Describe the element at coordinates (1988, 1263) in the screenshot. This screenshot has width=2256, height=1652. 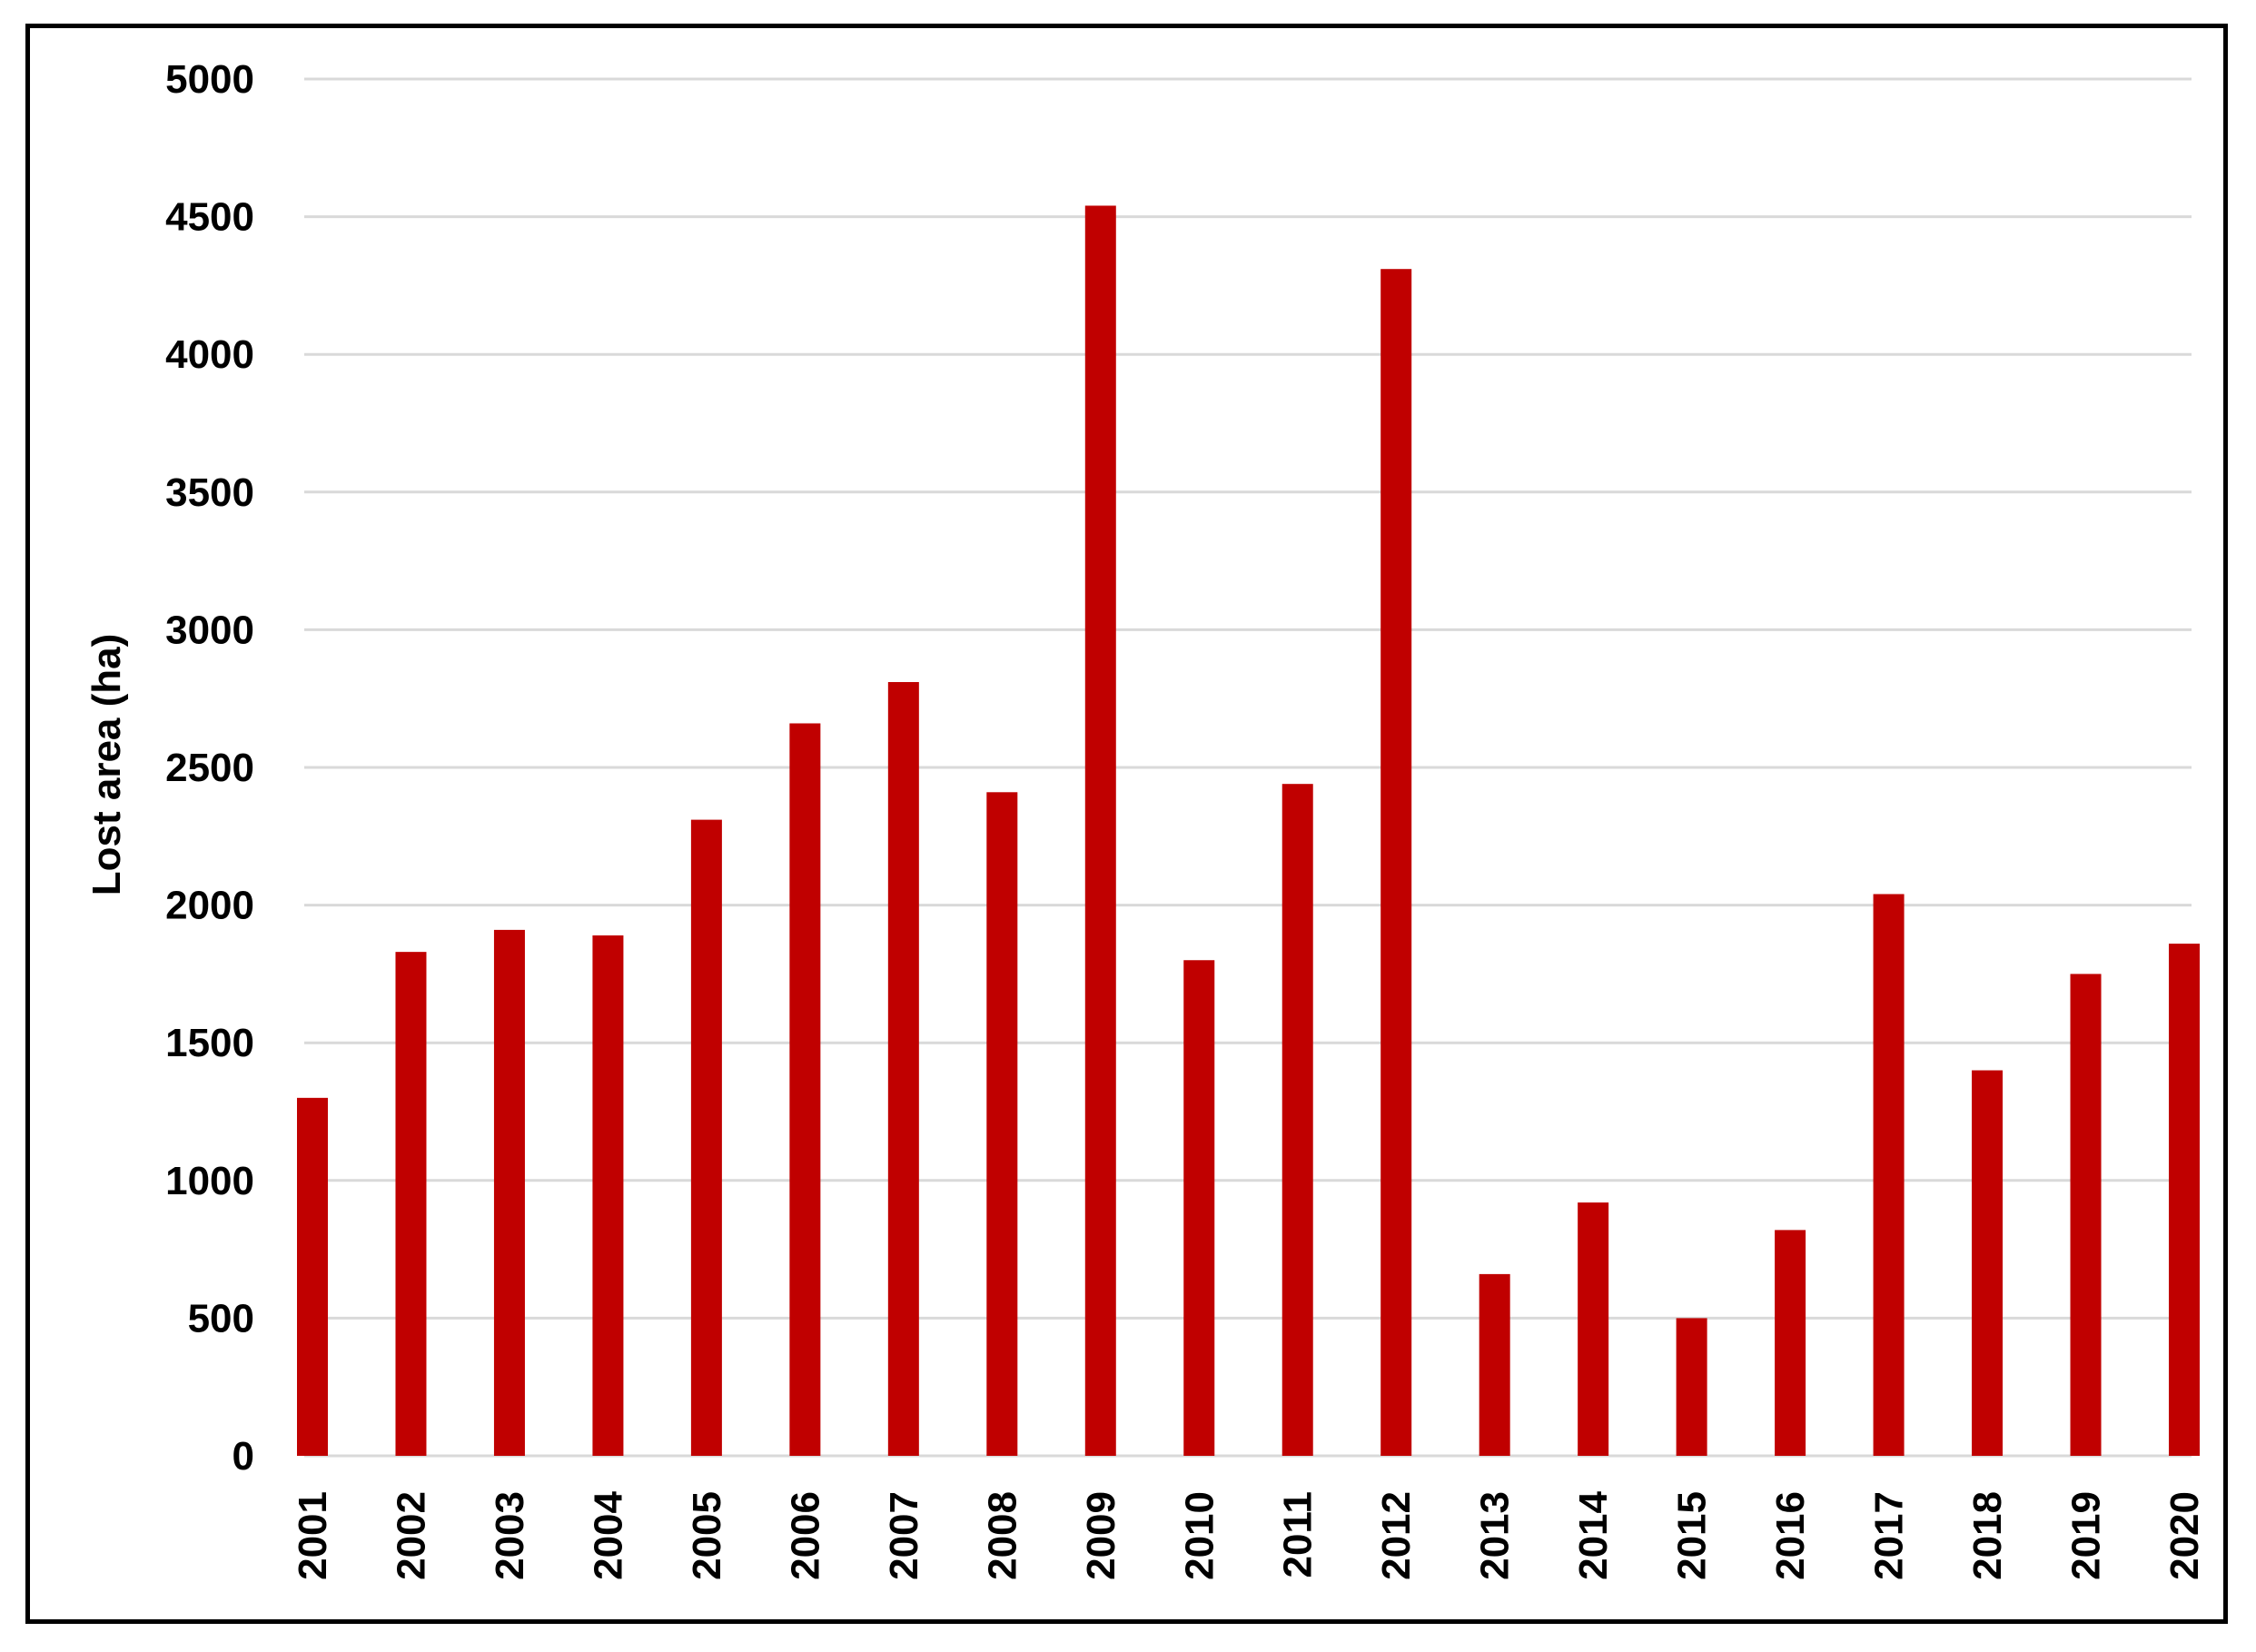
I see `bar-2018` at that location.